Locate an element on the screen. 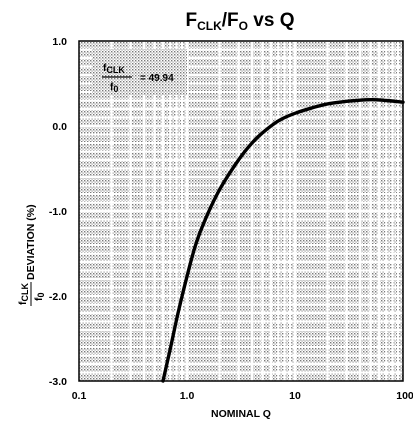  x-tick-label: 100 is located at coordinates (404, 396).